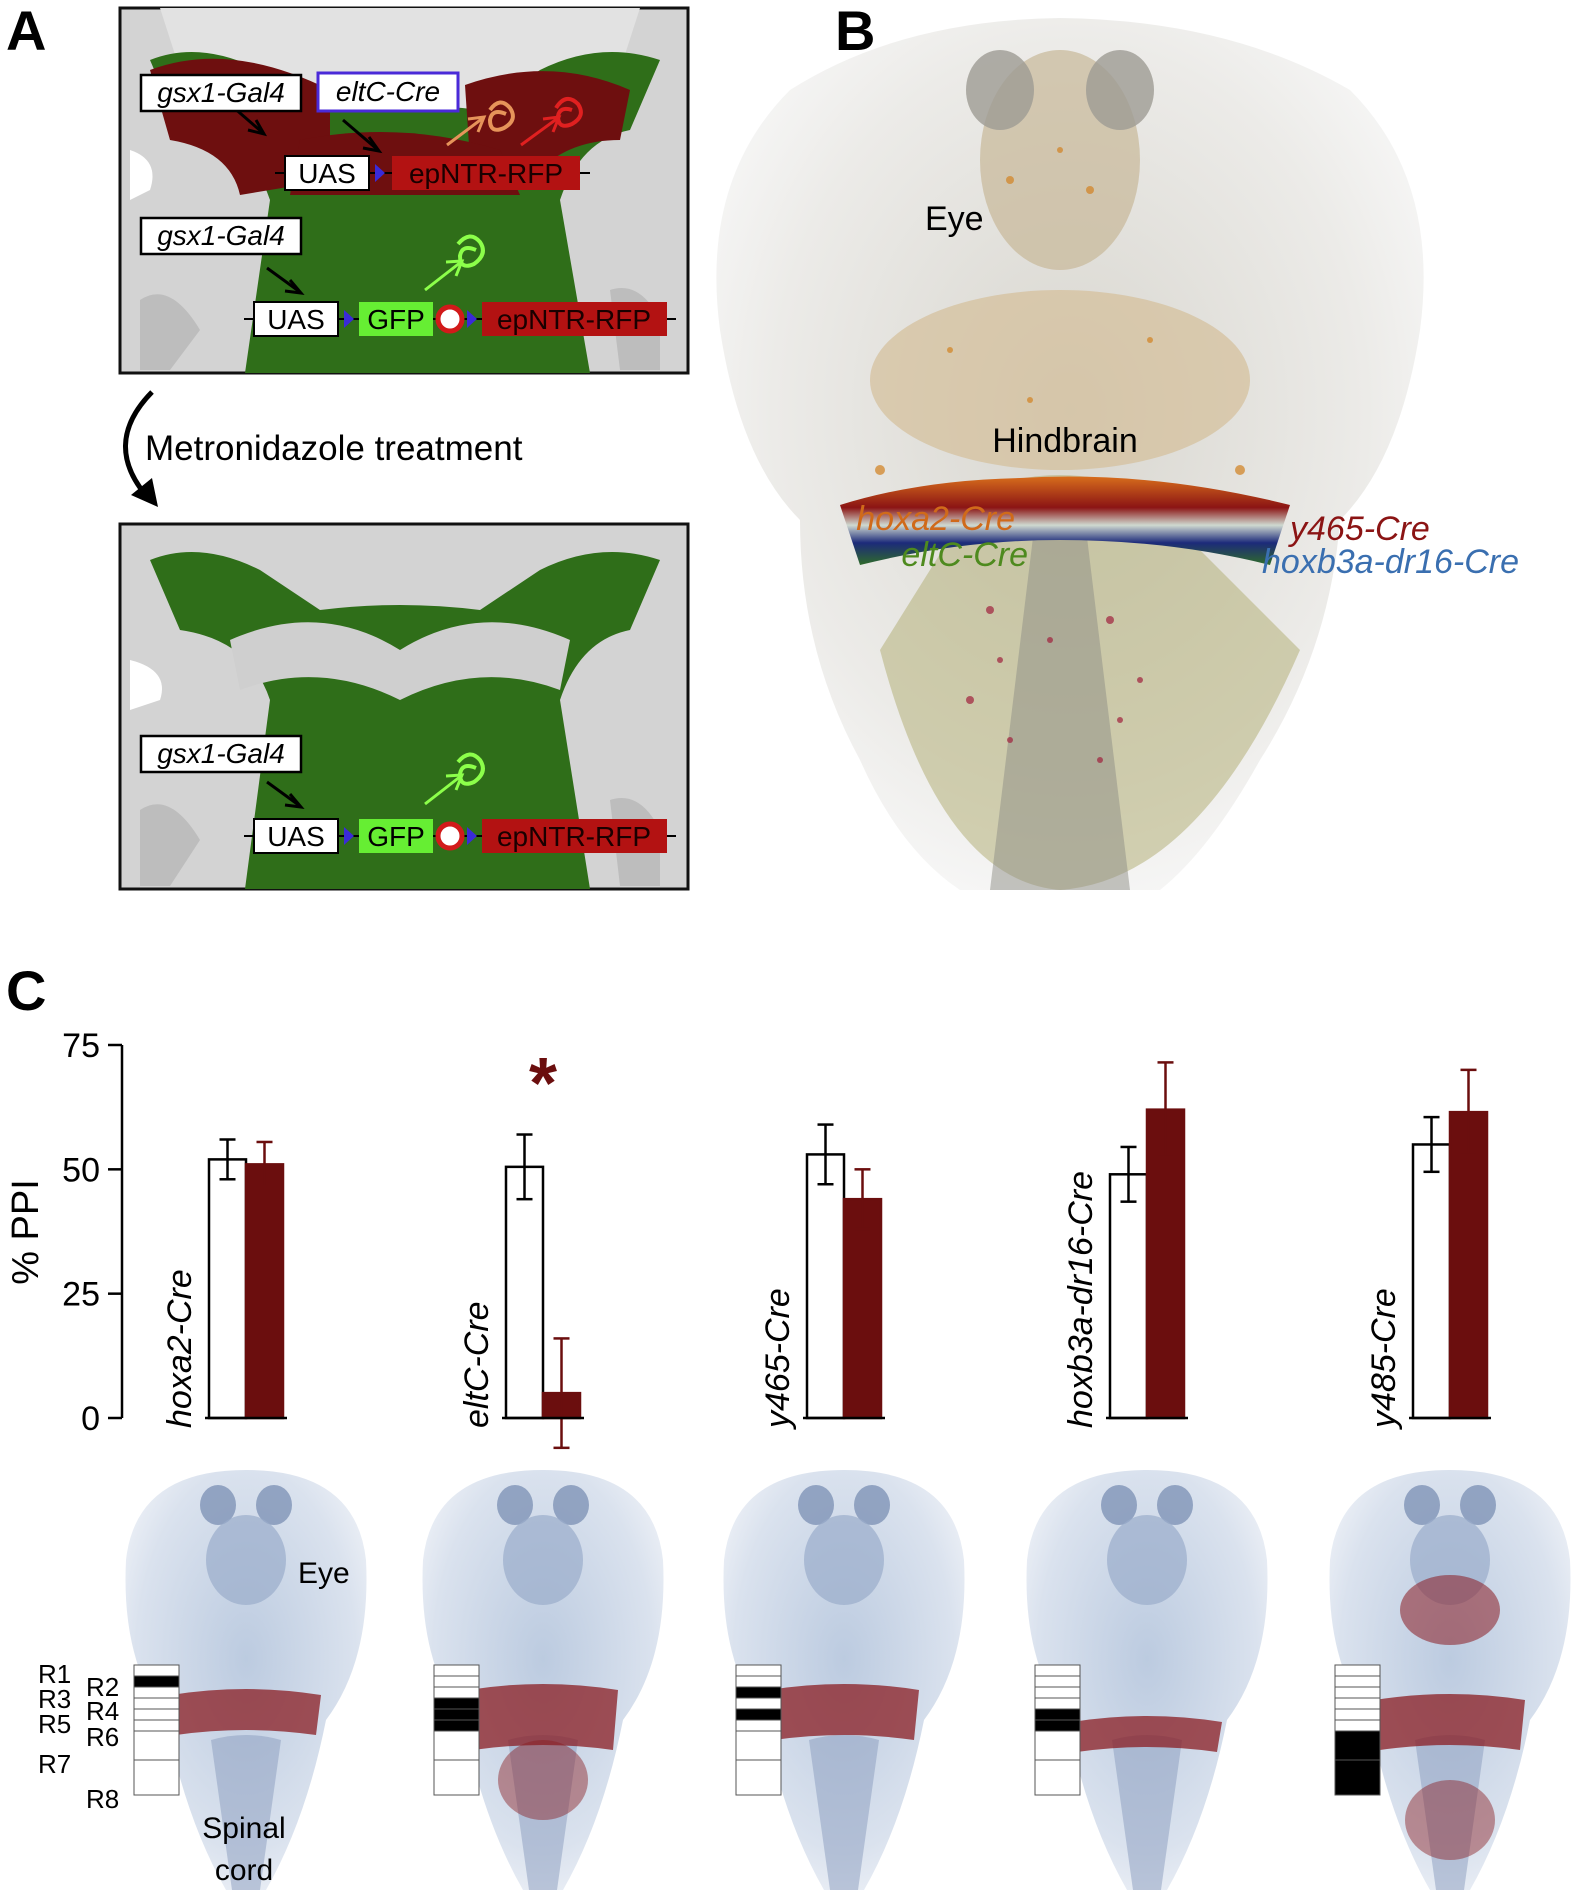 This screenshot has width=1580, height=1900. I want to click on rhombomere-label: R4, so click(102, 1711).